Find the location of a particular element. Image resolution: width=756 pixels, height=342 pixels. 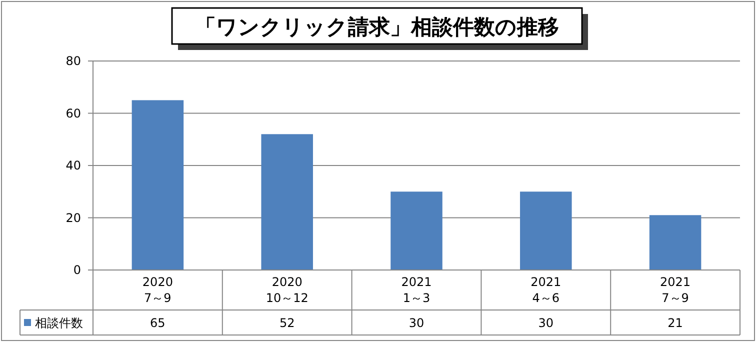

y-tick-label: 0 is located at coordinates (77, 270).